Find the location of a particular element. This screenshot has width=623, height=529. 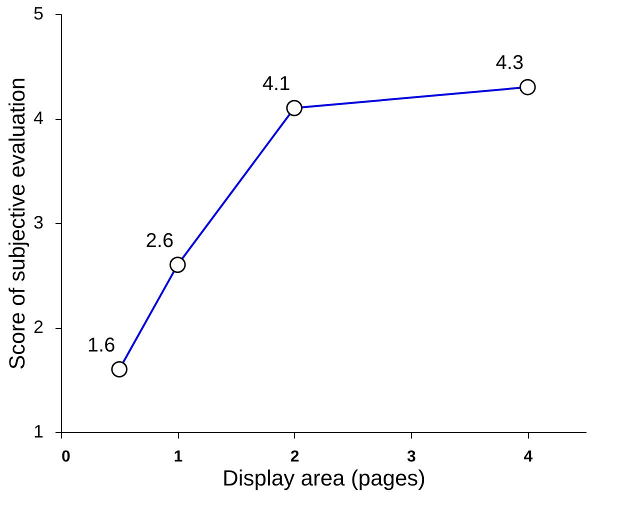

x-tick-label: 0 is located at coordinates (66, 457).